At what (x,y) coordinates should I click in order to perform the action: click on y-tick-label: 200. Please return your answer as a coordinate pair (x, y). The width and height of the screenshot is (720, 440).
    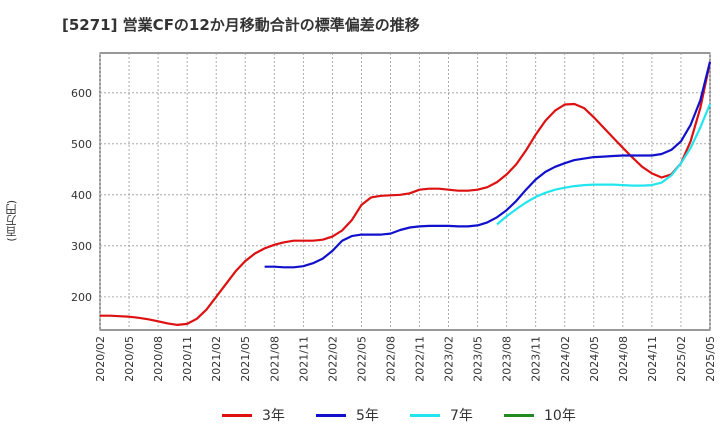
    Looking at the image, I should click on (81, 297).